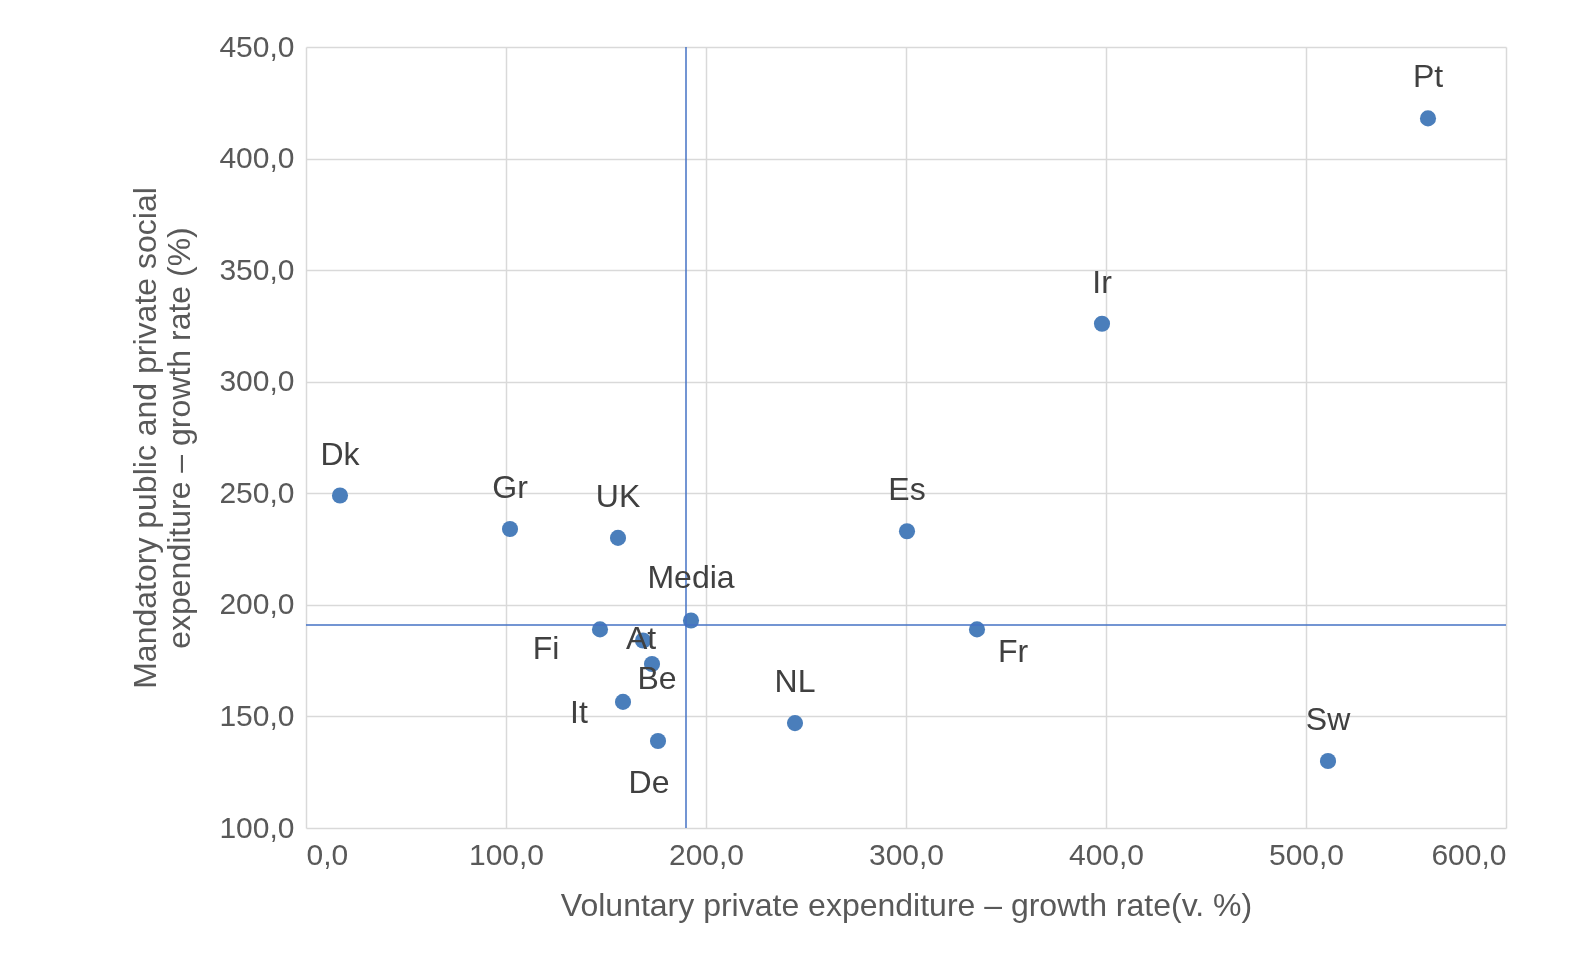 Image resolution: width=1576 pixels, height=968 pixels. What do you see at coordinates (546, 648) in the screenshot?
I see `annotation: Fi` at bounding box center [546, 648].